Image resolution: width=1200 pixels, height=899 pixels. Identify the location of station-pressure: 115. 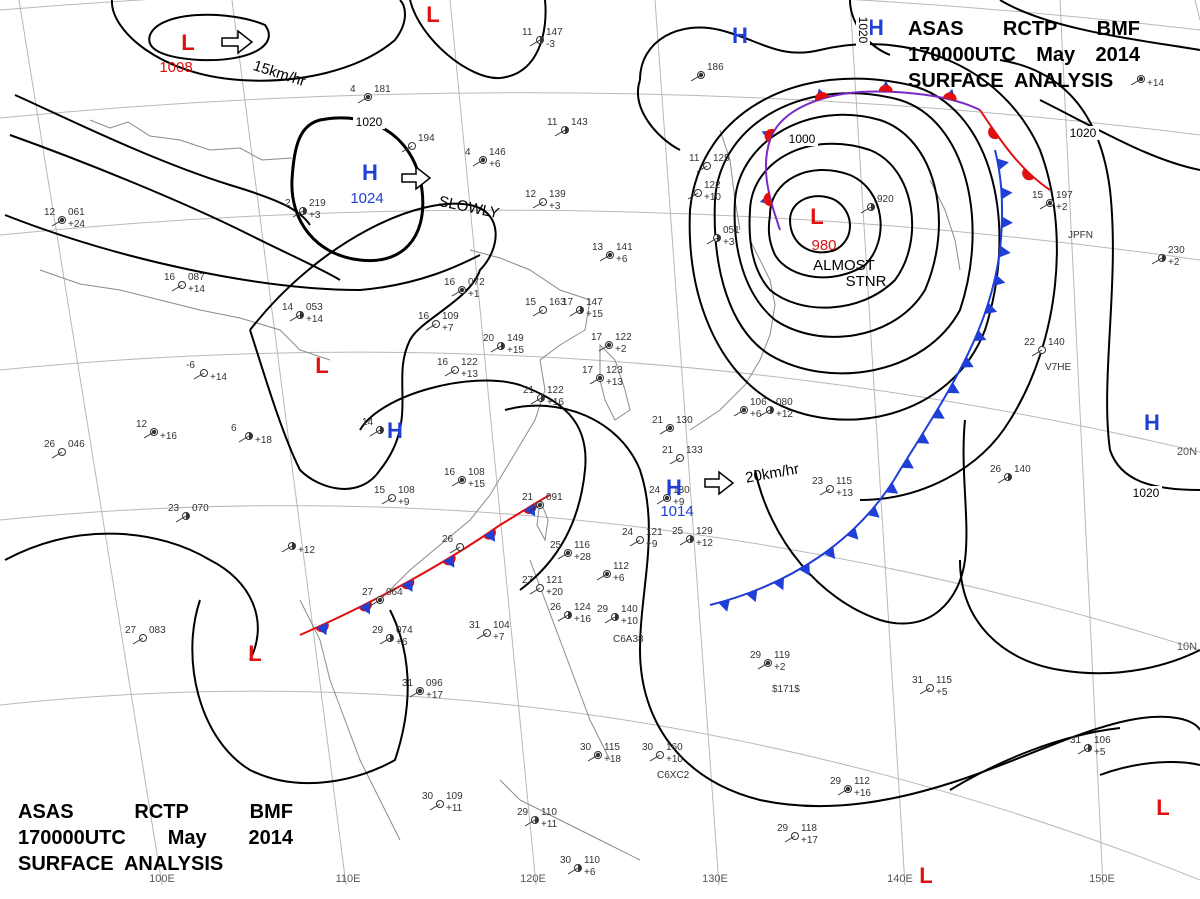
(944, 680).